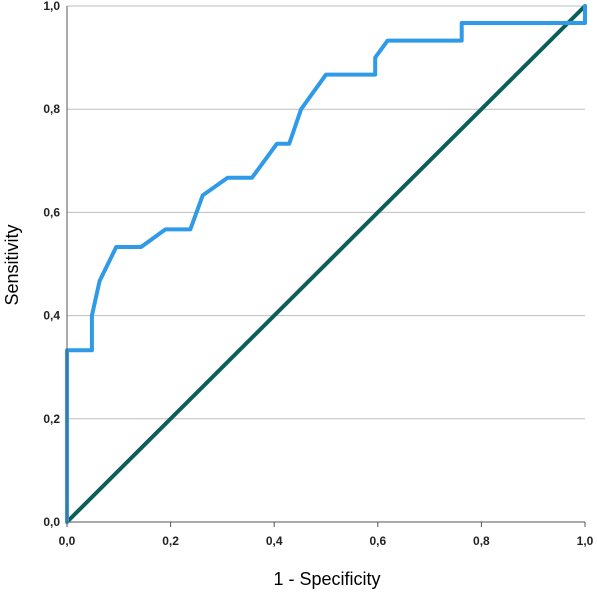 This screenshot has width=597, height=592. Describe the element at coordinates (12, 264) in the screenshot. I see `y-axis-title: Sensitivity` at that location.